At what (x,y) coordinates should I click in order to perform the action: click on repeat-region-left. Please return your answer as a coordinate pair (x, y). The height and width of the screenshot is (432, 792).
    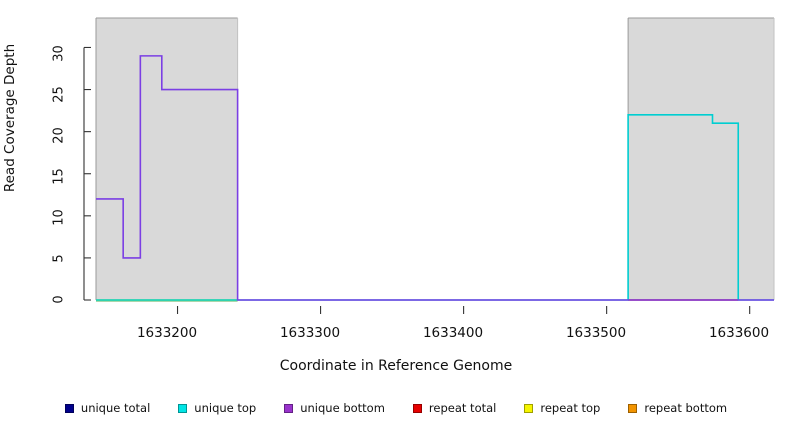
    Looking at the image, I should click on (167, 159).